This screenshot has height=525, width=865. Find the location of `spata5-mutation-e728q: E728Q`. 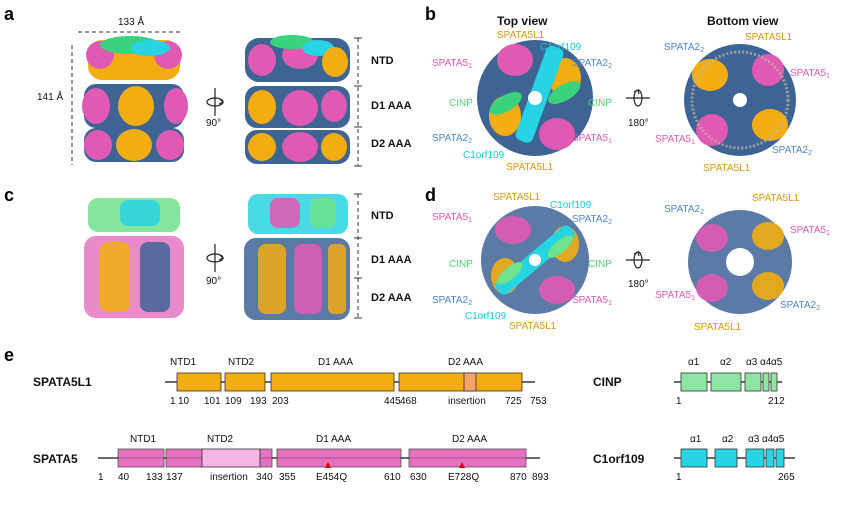

spata5-mutation-e728q: E728Q is located at coordinates (464, 477).